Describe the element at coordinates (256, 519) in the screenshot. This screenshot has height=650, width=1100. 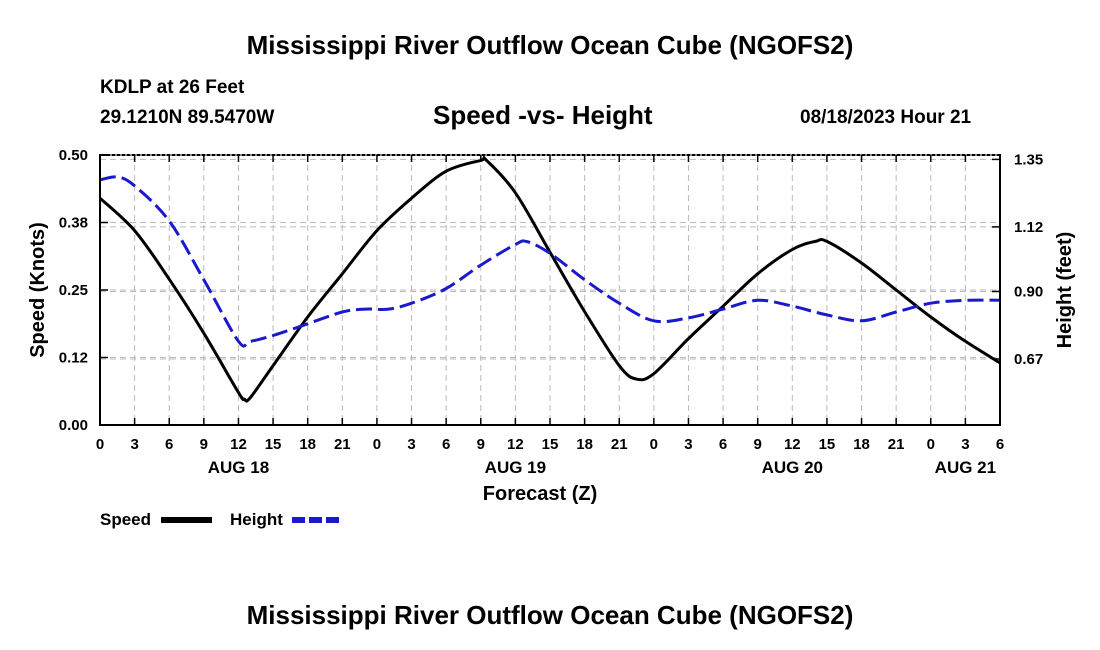
I see `legend-height-label: Height` at that location.